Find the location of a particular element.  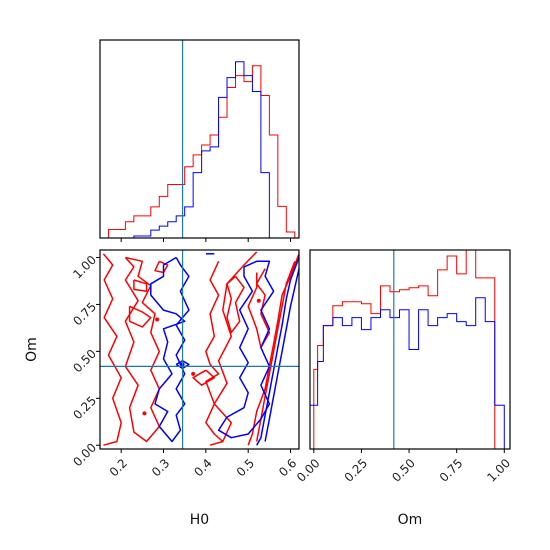

x-axis-label: H0 is located at coordinates (199, 520).